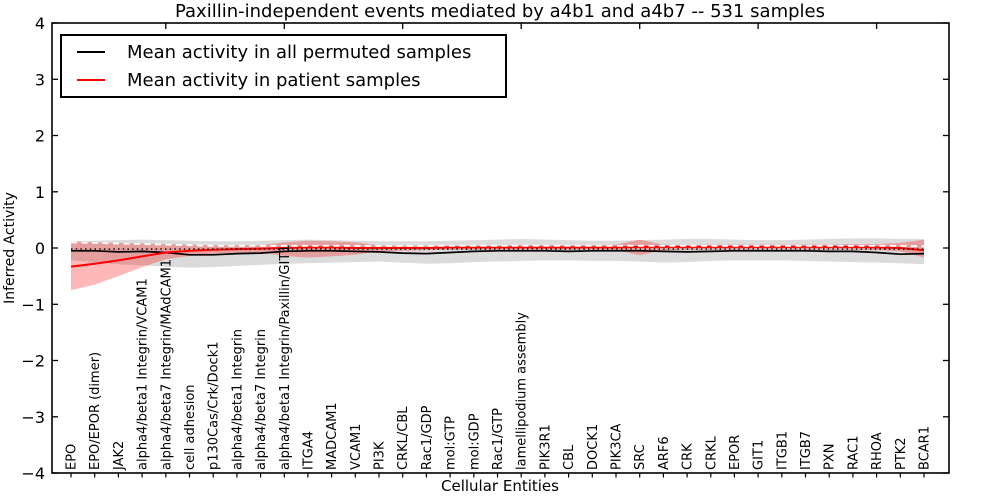 The width and height of the screenshot is (1000, 500). Describe the element at coordinates (40, 248) in the screenshot. I see `y-tick-label: 0` at that location.